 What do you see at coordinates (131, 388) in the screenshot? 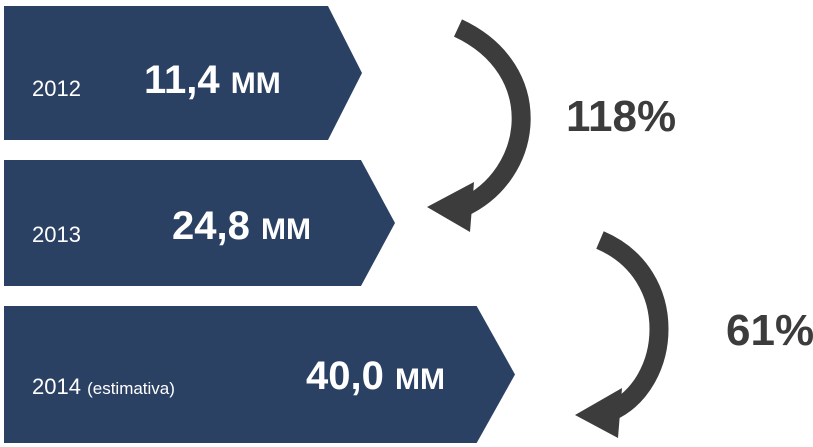
I see `estimate-note: (estimativa)` at bounding box center [131, 388].